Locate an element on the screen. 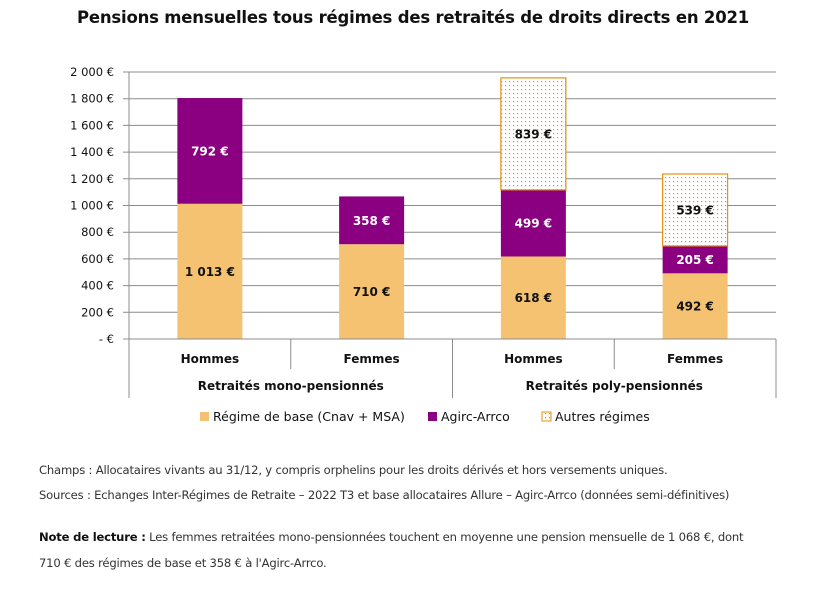 This screenshot has width=826, height=590. data-label-base: 710 € is located at coordinates (372, 292).